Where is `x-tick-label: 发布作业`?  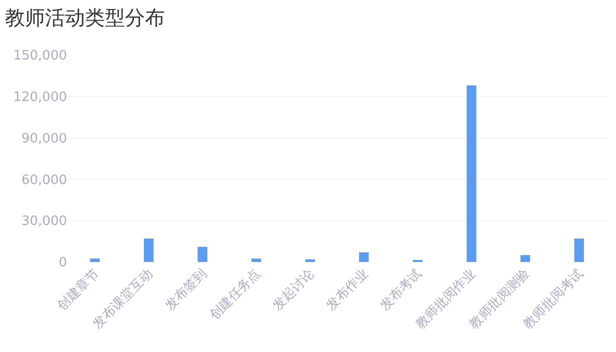 x-tick-label: 发布作业 is located at coordinates (348, 290).